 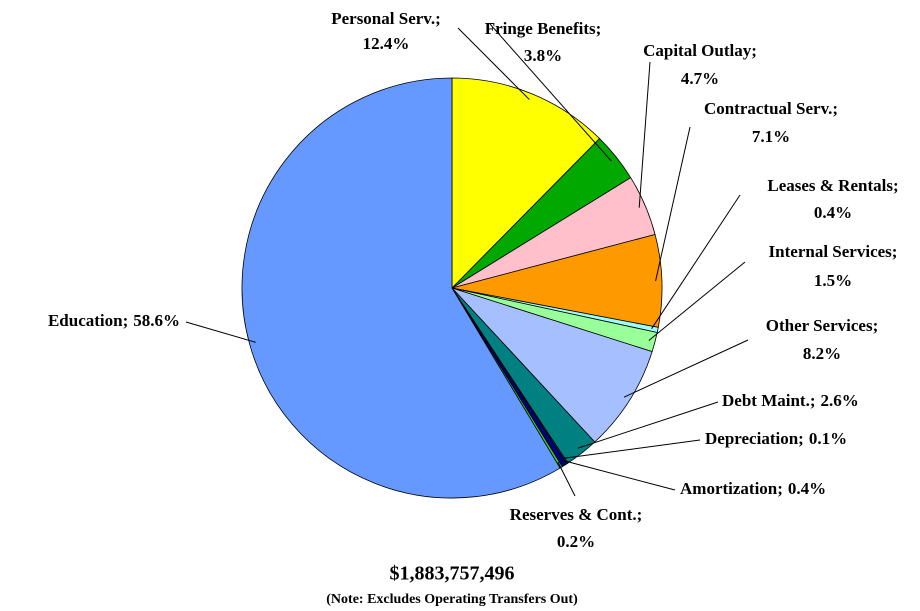 I want to click on slice-label: Capital Outlay;, so click(x=700, y=50).